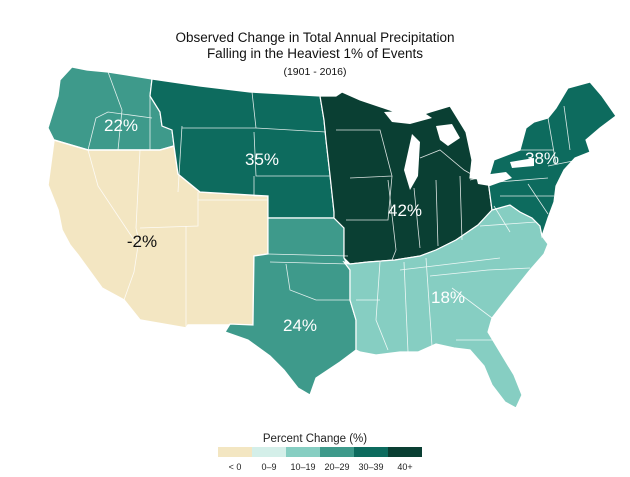 This screenshot has height=477, width=630. Describe the element at coordinates (337, 467) in the screenshot. I see `legend-label: 20–29` at that location.